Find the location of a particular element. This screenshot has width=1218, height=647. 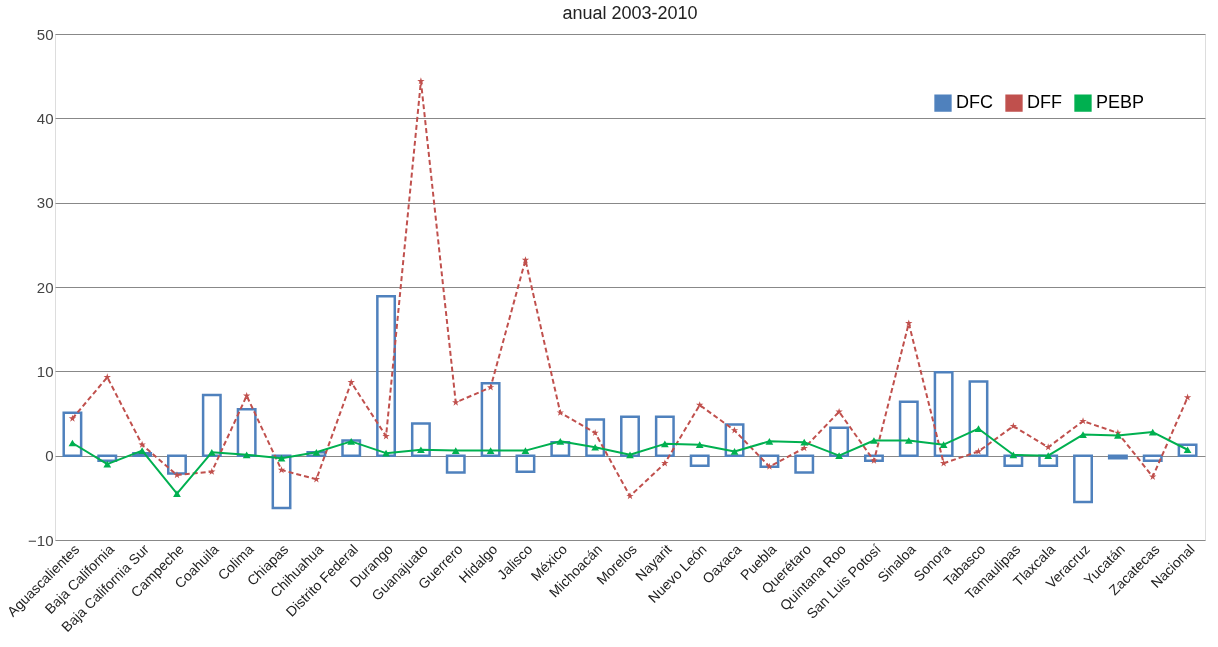

legend-label: PEBP is located at coordinates (1120, 102).